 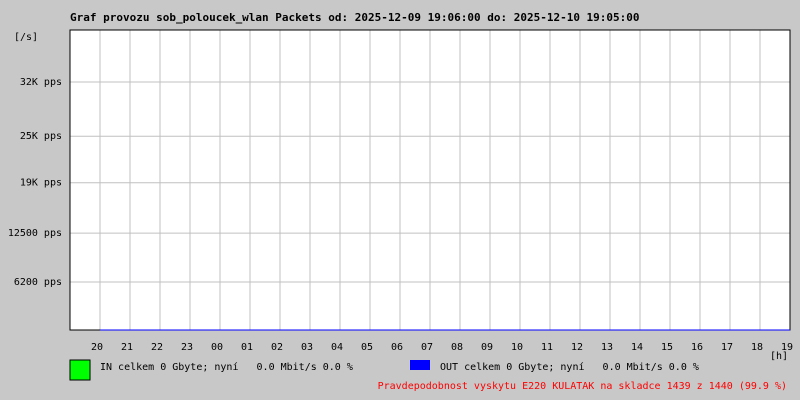 What do you see at coordinates (97, 347) in the screenshot?
I see `x-tick-label: 20` at bounding box center [97, 347].